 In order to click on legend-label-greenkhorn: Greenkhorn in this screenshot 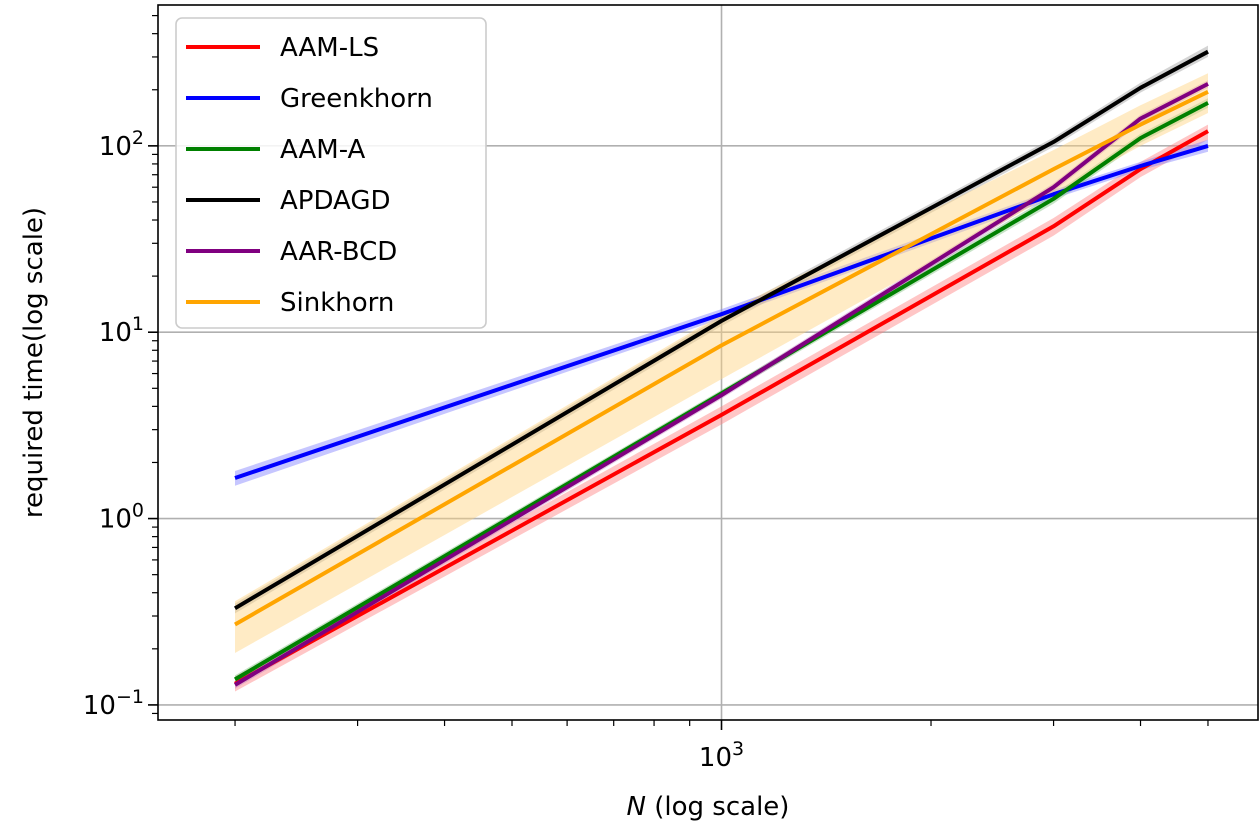, I will do `click(356, 99)`.